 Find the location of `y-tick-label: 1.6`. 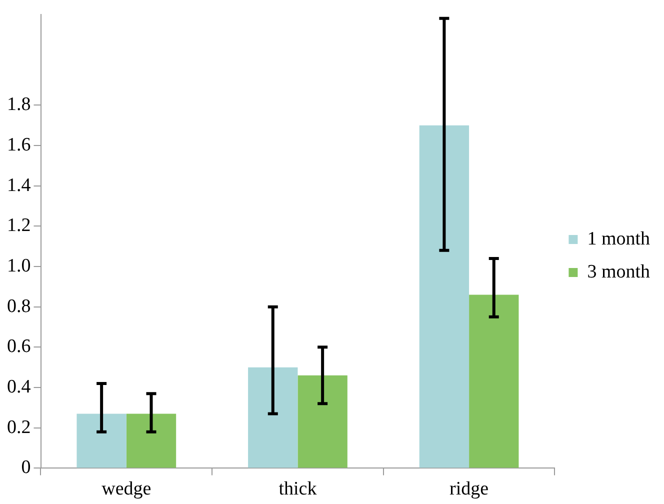

y-tick-label: 1.6 is located at coordinates (19, 145).